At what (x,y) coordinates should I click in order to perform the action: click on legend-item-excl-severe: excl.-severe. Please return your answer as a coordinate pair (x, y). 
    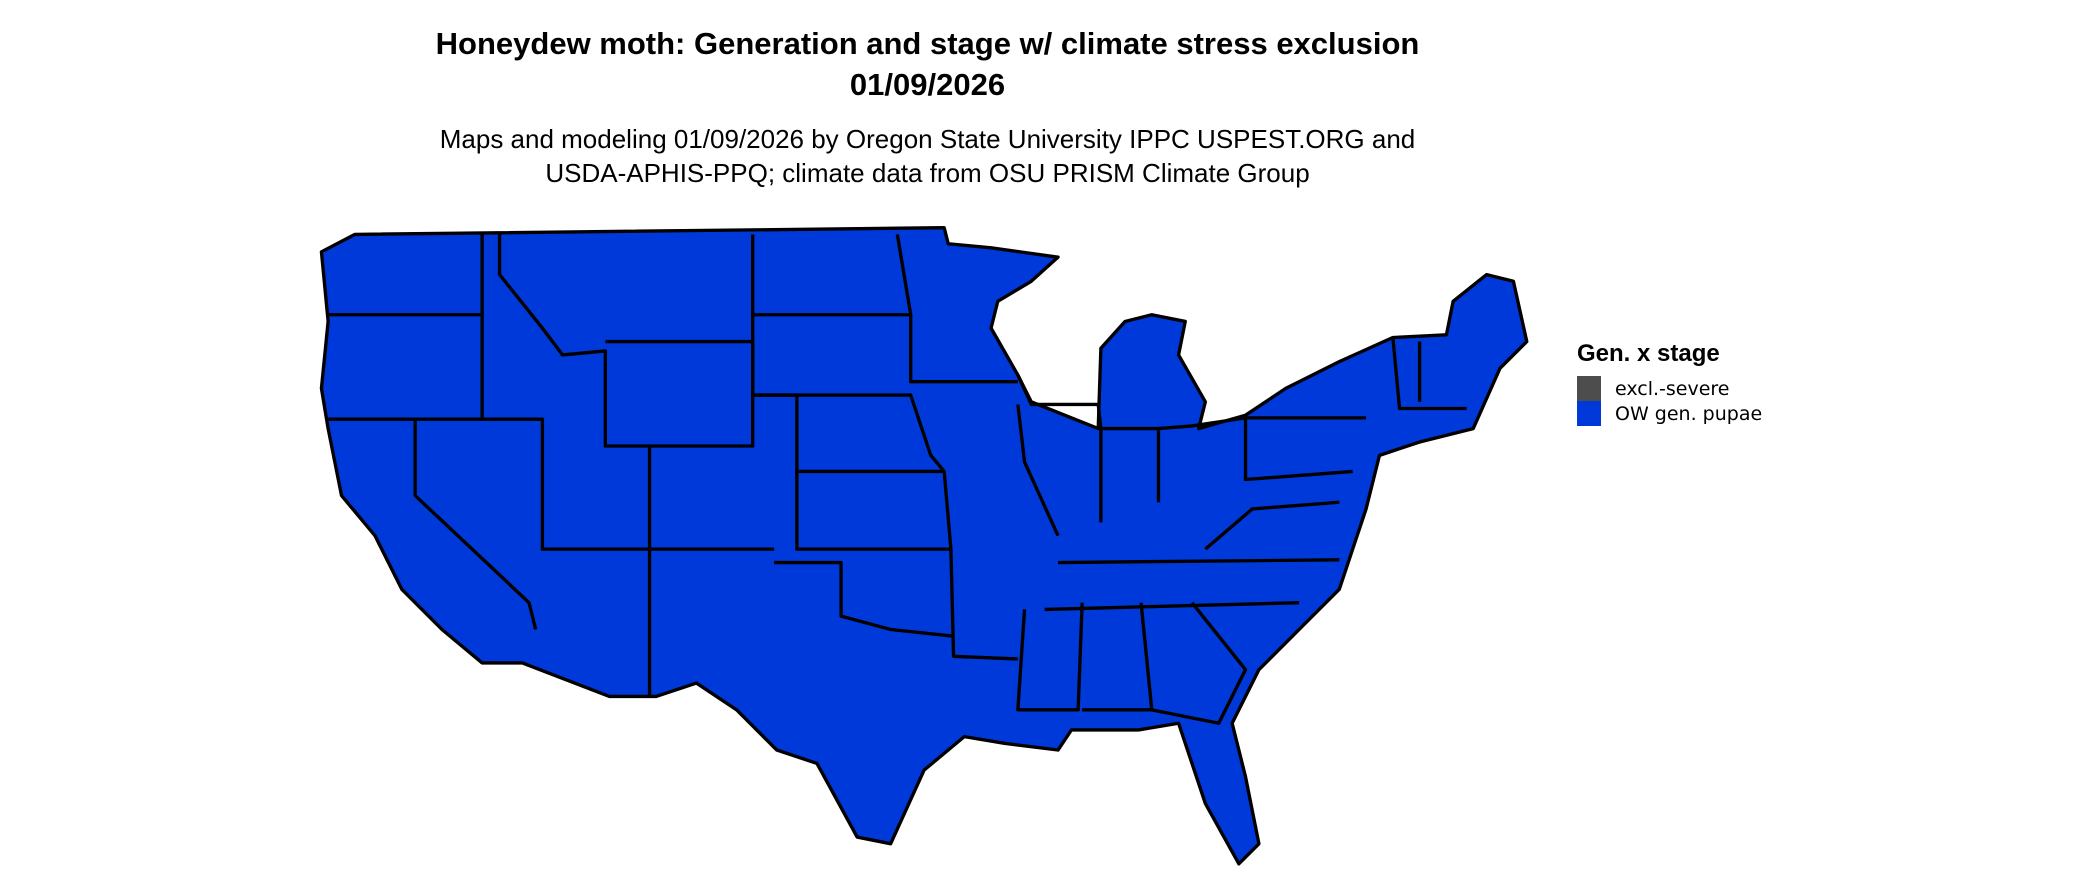
    Looking at the image, I should click on (1669, 388).